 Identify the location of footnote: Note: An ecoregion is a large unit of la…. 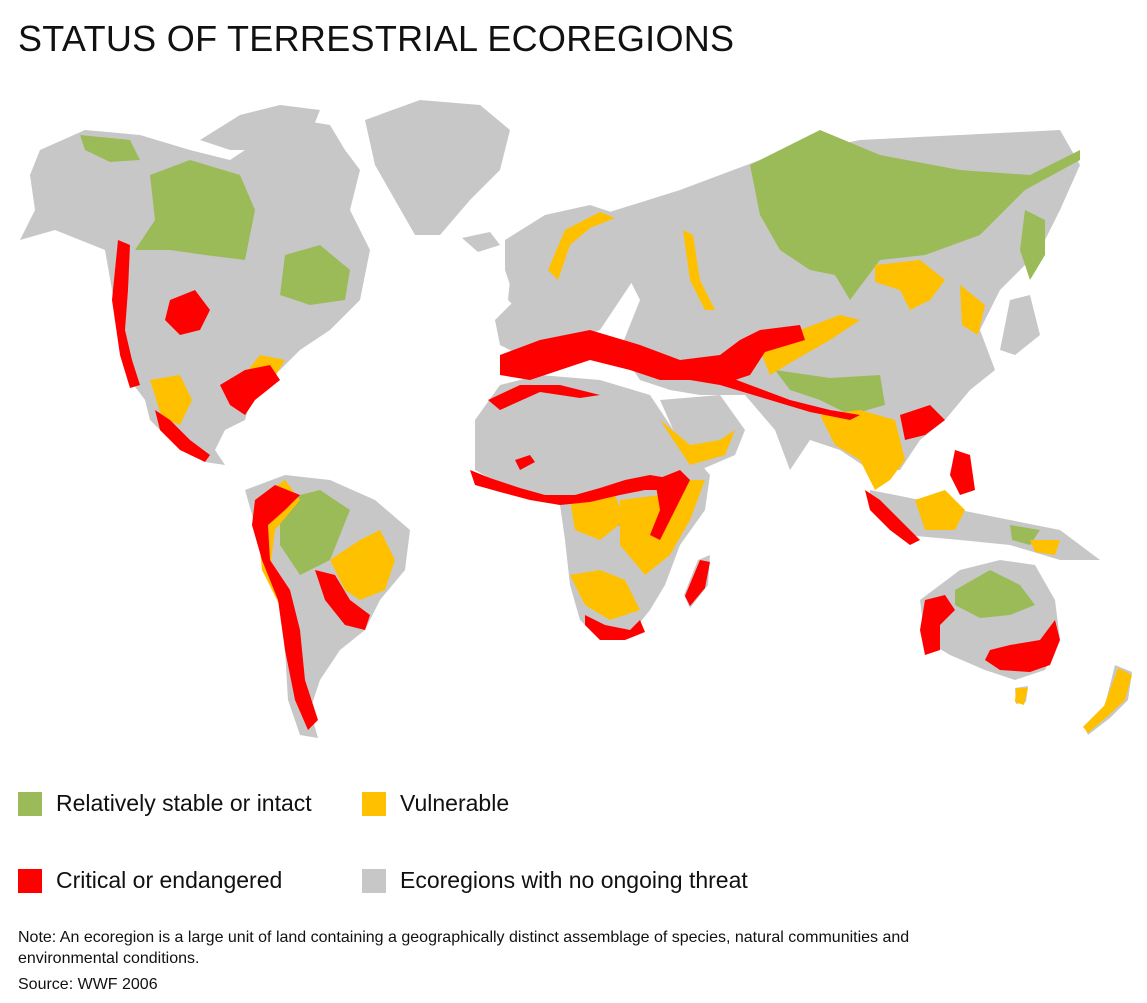
(464, 948).